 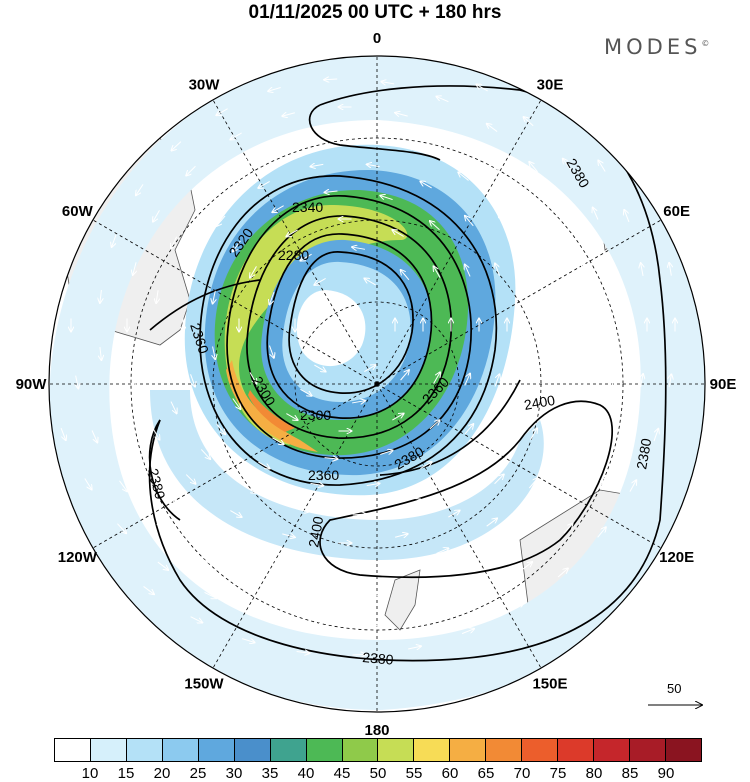 I want to click on colorbar-tick-label: 45, so click(x=342, y=773).